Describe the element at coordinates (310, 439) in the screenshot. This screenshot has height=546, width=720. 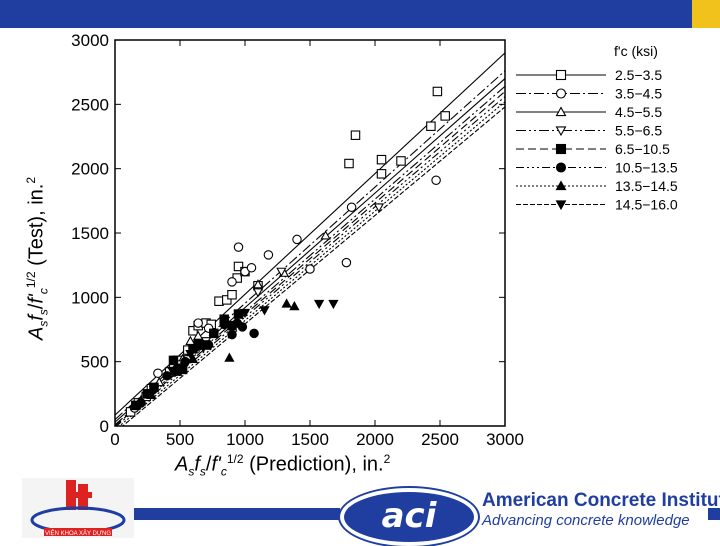
I see `x-tick-label: 1500` at that location.